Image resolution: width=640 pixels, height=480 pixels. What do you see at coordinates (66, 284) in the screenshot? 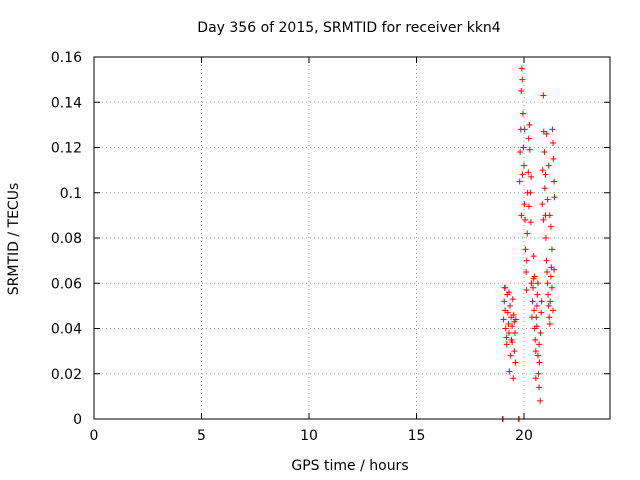
I see `y-tick-label: 0.06` at bounding box center [66, 284].